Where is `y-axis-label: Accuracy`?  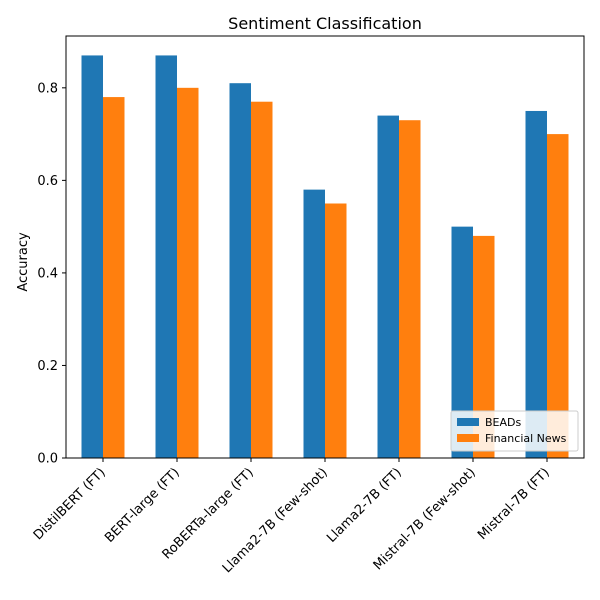
y-axis-label: Accuracy is located at coordinates (23, 262).